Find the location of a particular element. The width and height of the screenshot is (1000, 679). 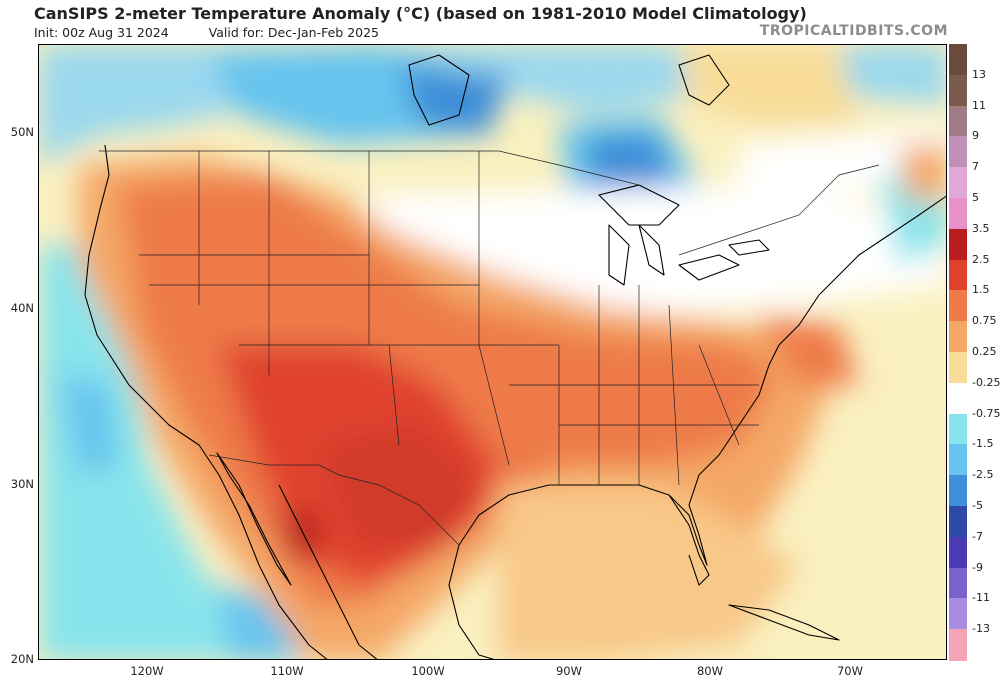

color-scale-label: -7 is located at coordinates (977, 536).